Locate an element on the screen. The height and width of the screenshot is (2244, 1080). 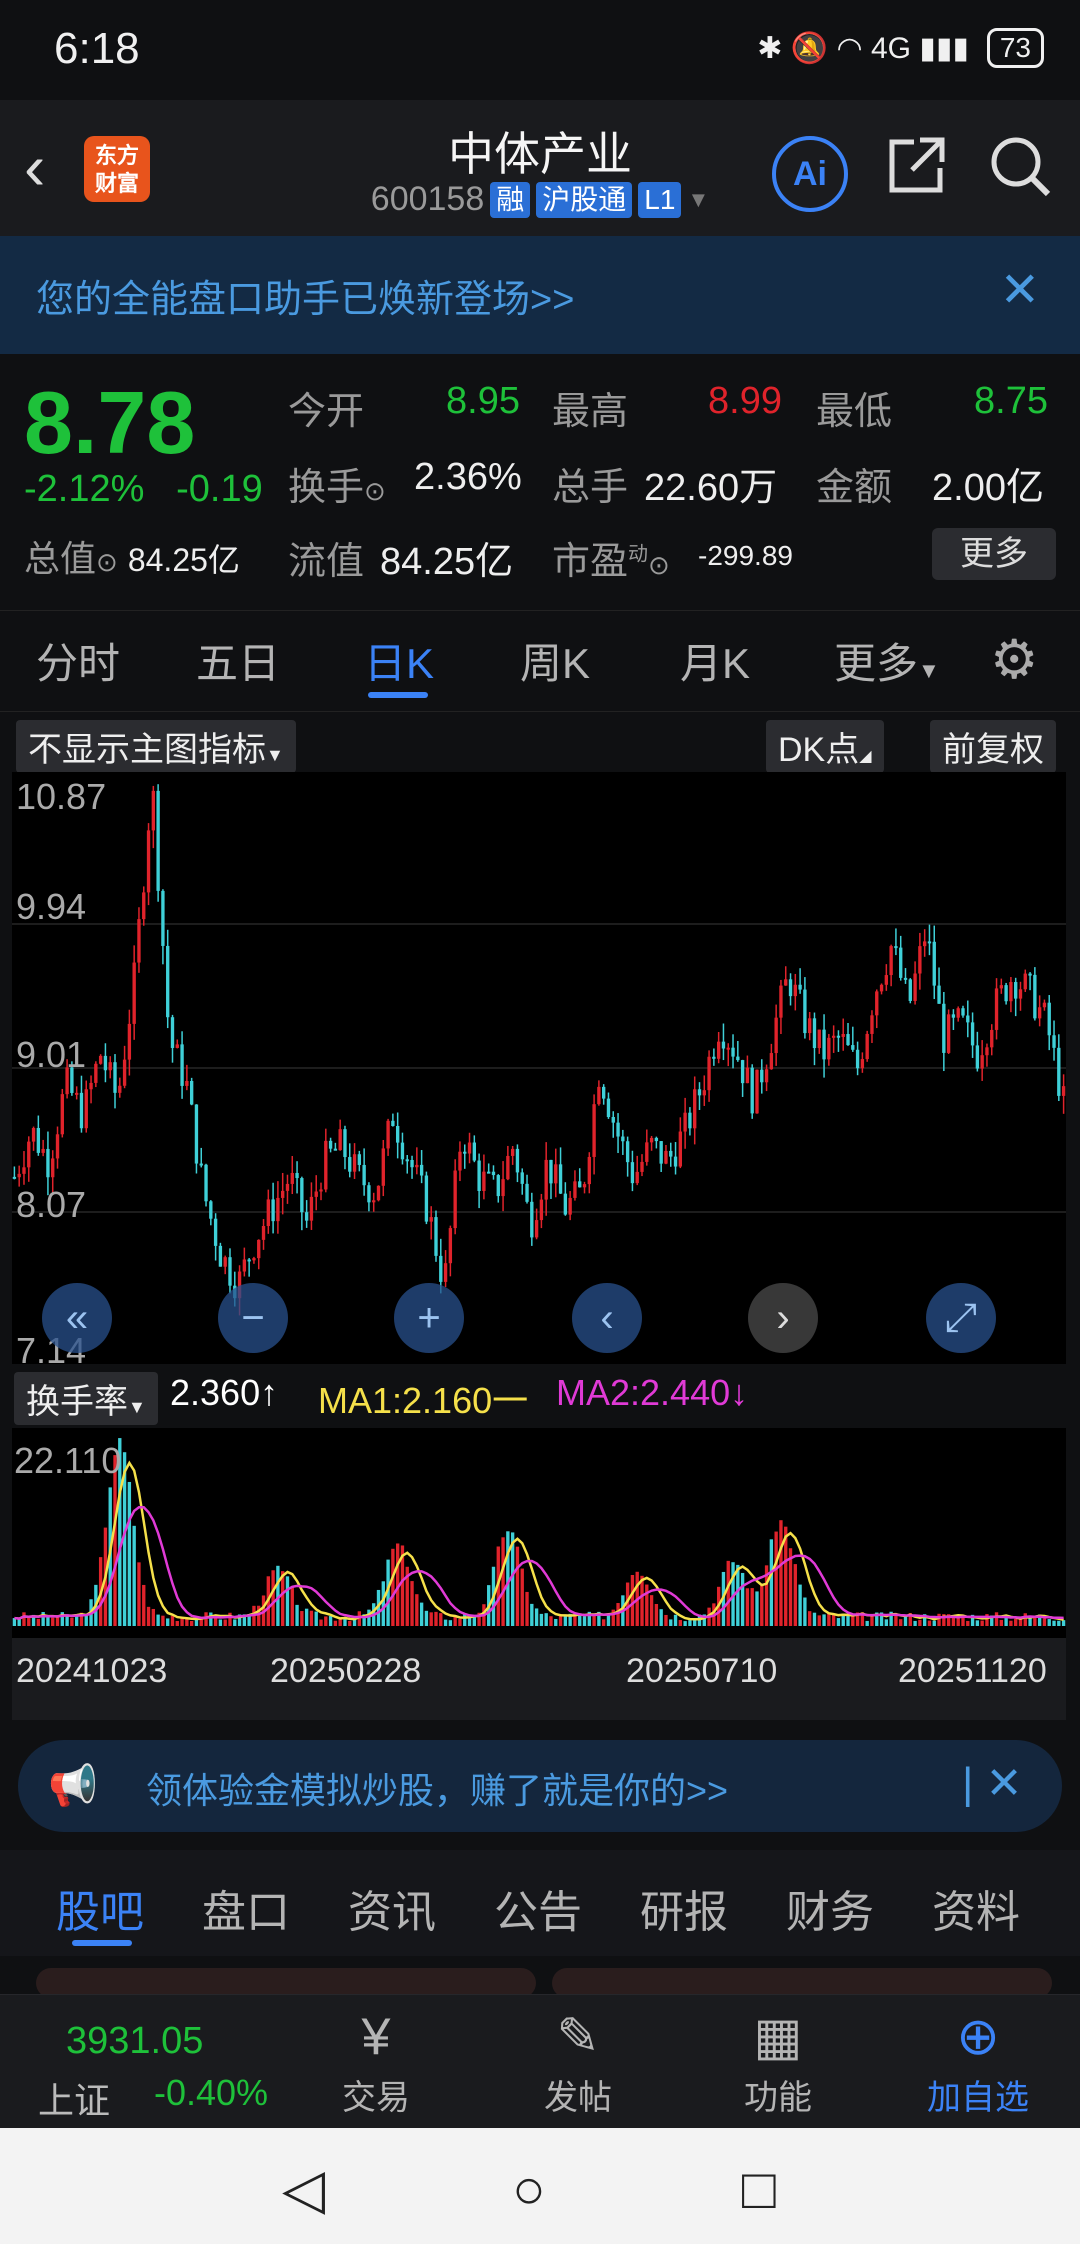
turnover-chart is located at coordinates (539, 1533).